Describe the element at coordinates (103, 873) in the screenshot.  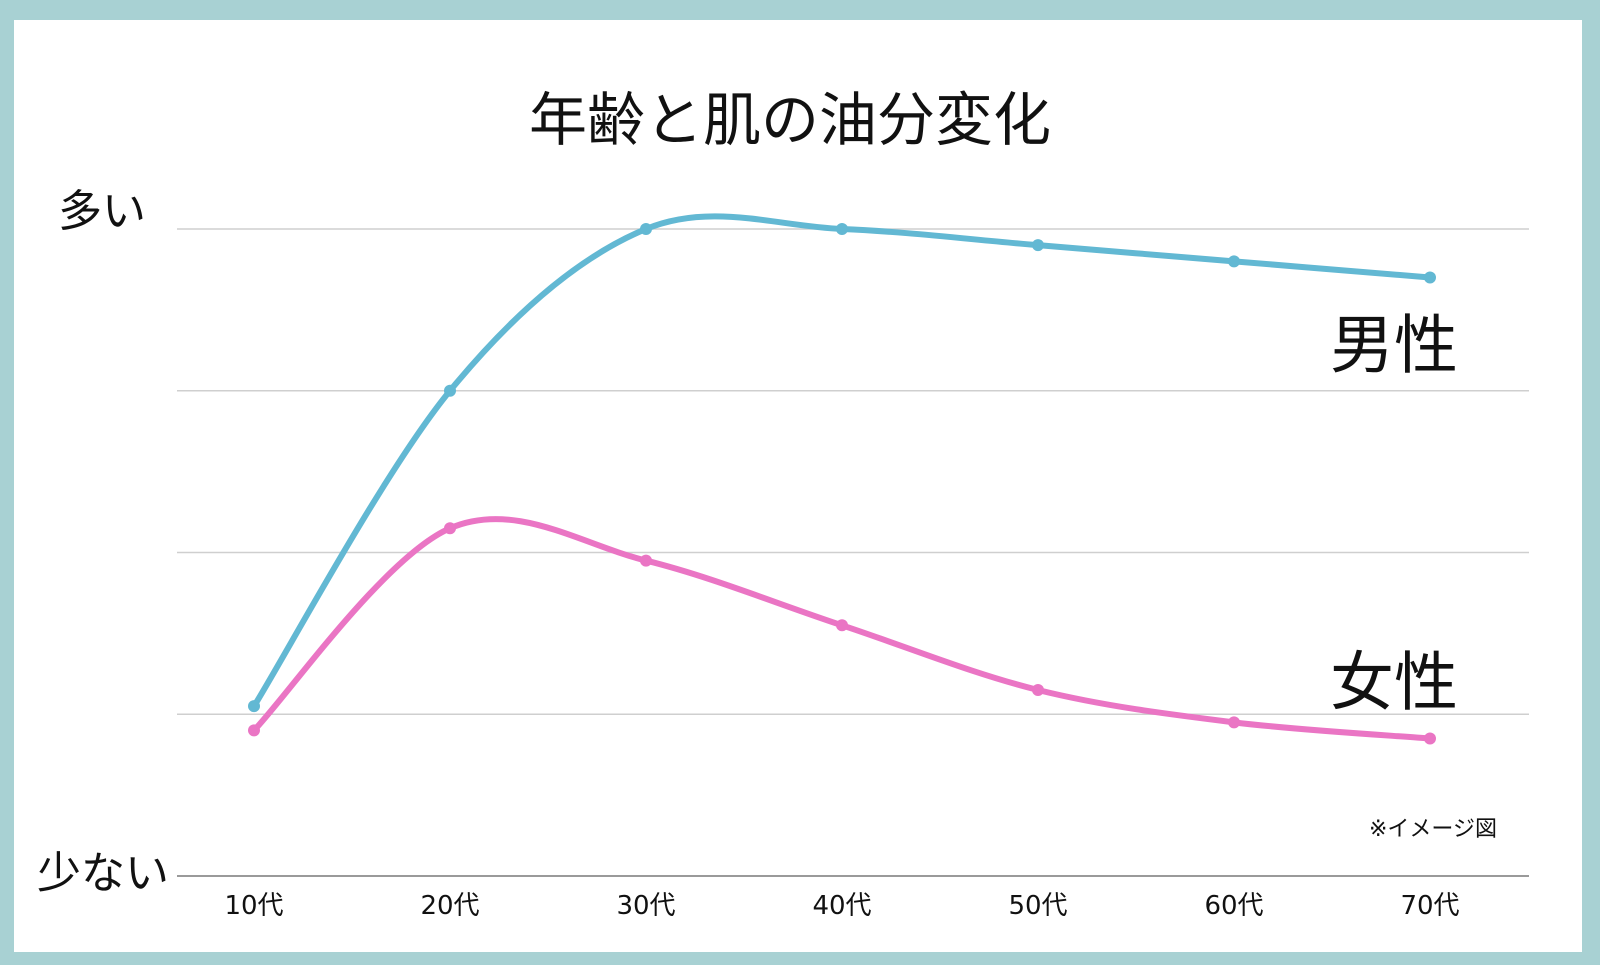
I see `y-axis-bottom-label: 少ない` at that location.